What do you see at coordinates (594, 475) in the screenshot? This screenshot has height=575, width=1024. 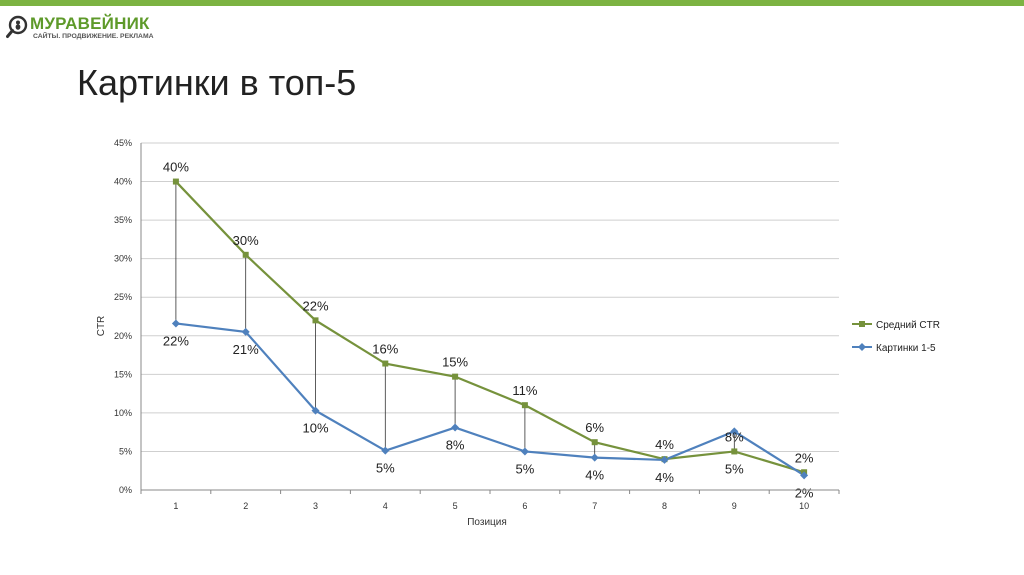 I see `data-label-images-top5-7: 4%` at bounding box center [594, 475].